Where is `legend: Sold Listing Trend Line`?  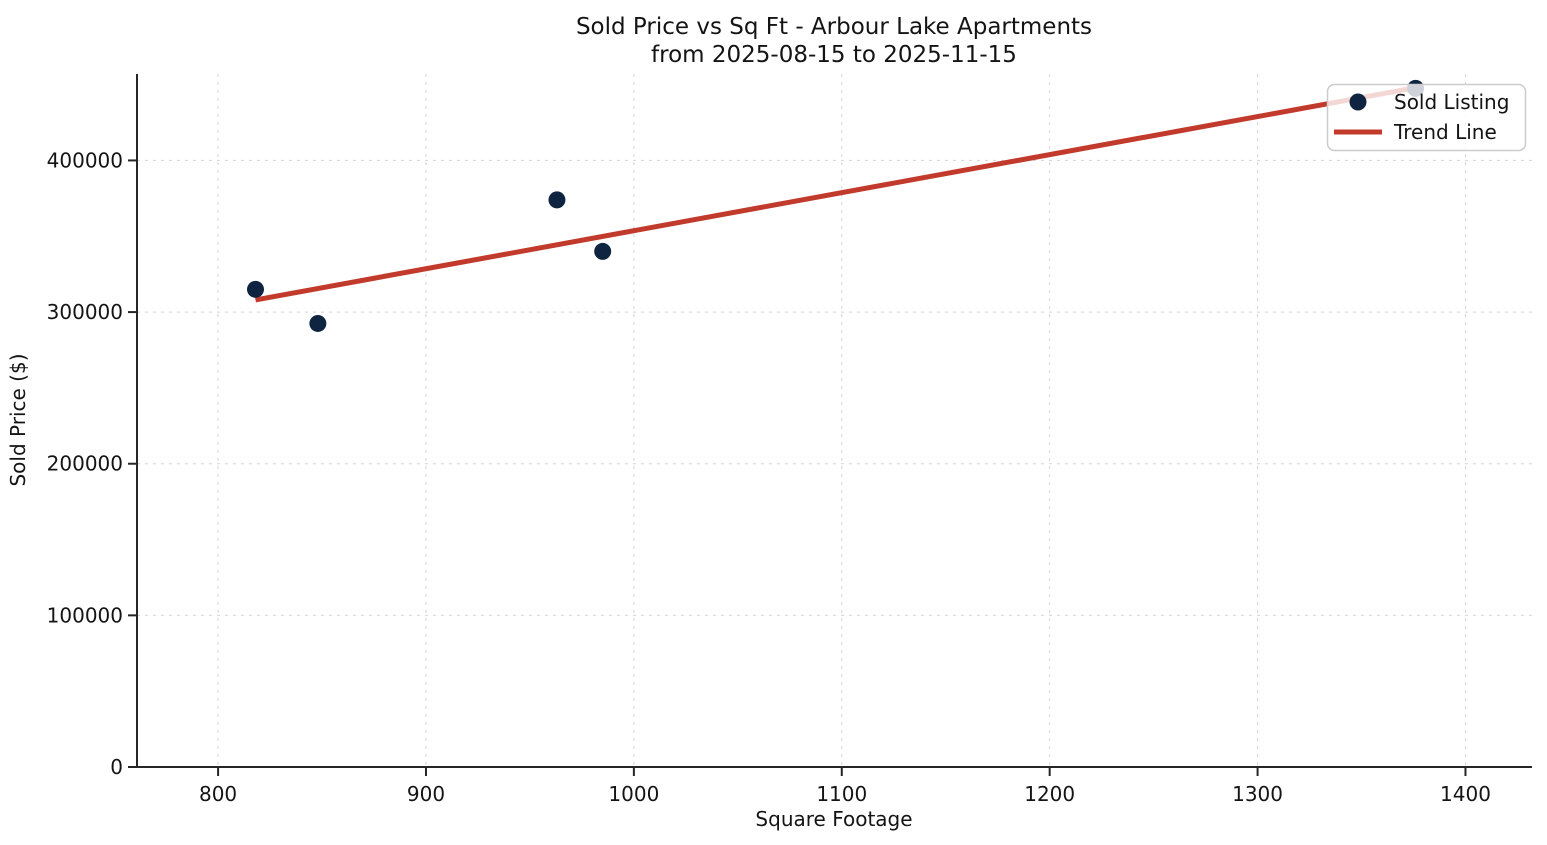
legend: Sold Listing Trend Line is located at coordinates (1426, 117).